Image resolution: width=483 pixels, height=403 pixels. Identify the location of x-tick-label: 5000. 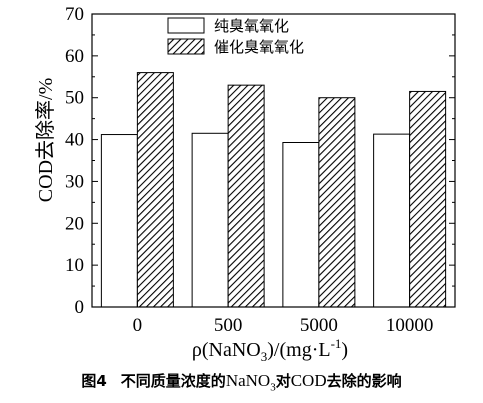
(319, 325).